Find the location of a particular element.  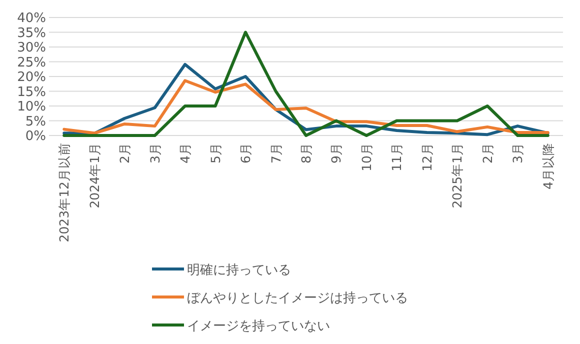

y-tick-label: 0% is located at coordinates (35, 136).